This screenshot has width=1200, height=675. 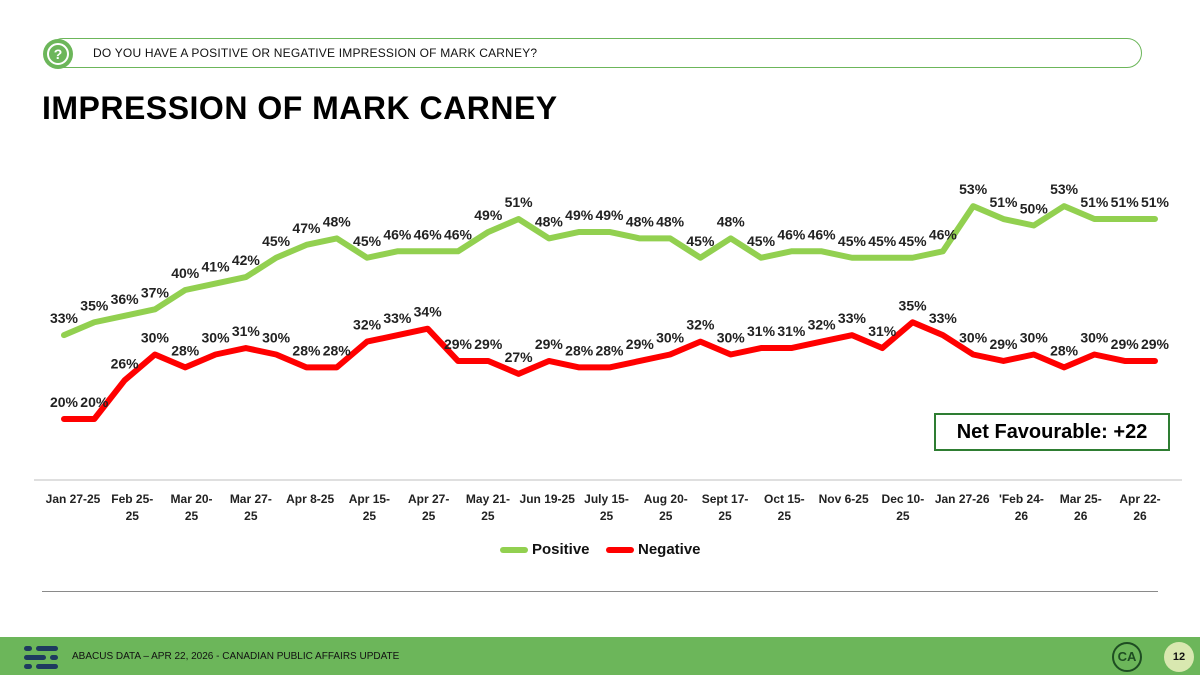 What do you see at coordinates (844, 499) in the screenshot?
I see `x-tick-label: Nov 6-25` at bounding box center [844, 499].